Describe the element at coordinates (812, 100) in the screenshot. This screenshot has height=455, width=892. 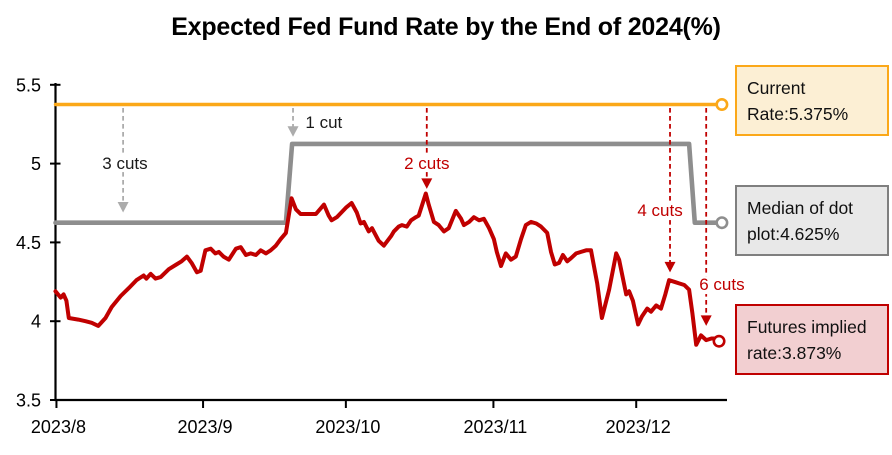
I see `legend-current-rate: Current Rate:5.375%` at that location.